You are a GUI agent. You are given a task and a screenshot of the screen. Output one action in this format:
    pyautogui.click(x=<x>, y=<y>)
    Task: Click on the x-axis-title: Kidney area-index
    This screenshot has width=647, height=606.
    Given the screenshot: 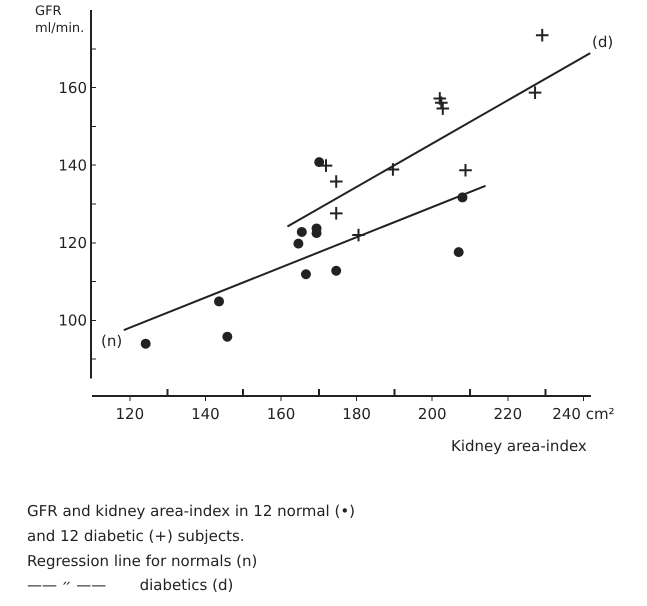 What is the action you would take?
    pyautogui.click(x=519, y=446)
    